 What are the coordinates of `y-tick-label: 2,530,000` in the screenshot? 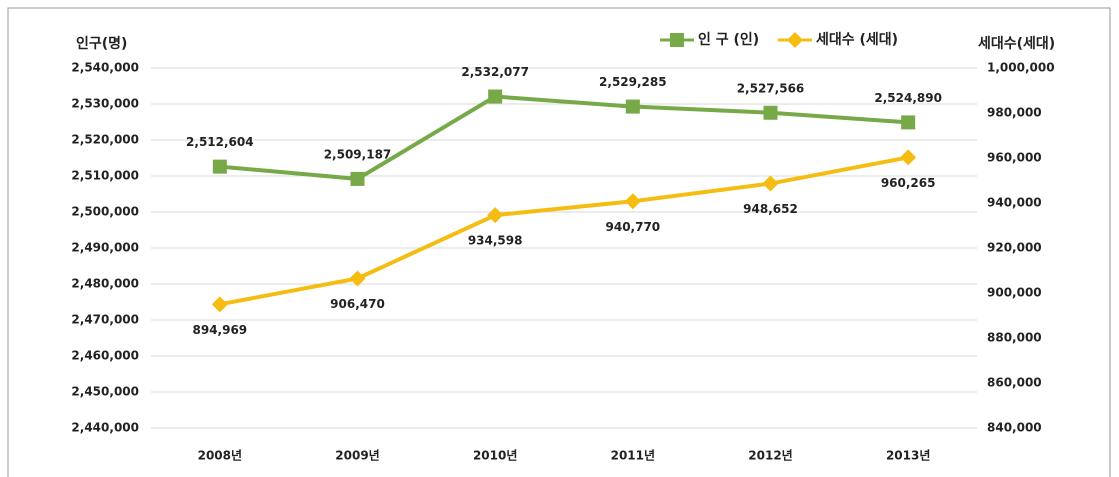 It's located at (105, 104).